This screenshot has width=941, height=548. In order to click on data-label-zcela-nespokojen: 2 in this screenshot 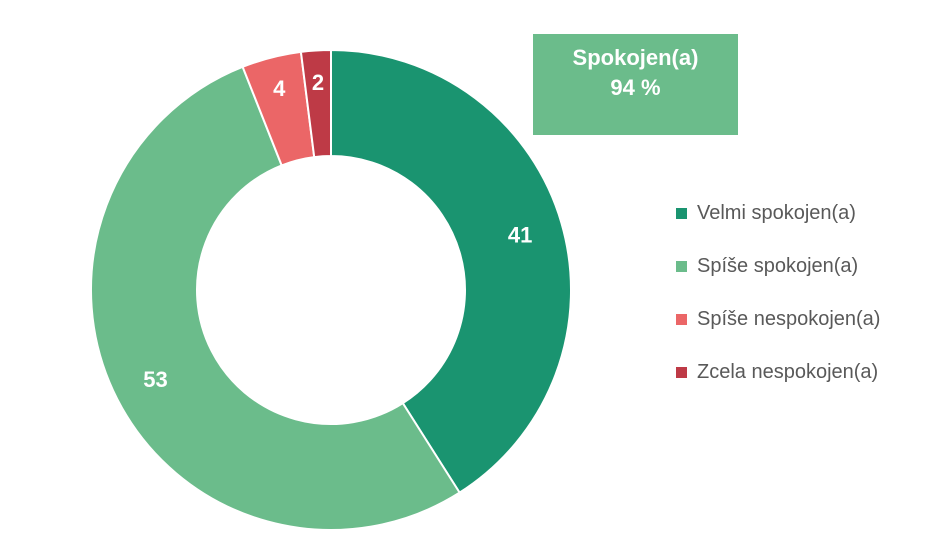, I will do `click(318, 82)`.